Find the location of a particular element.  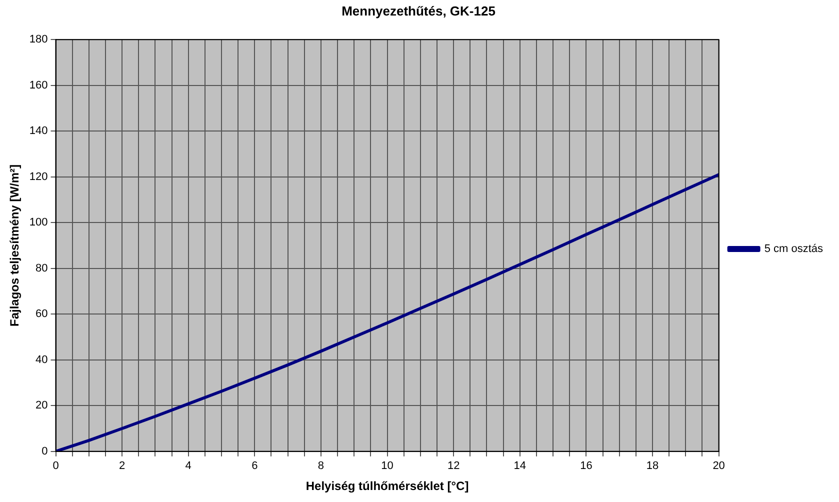

y-tick-label: 40 is located at coordinates (42, 360).